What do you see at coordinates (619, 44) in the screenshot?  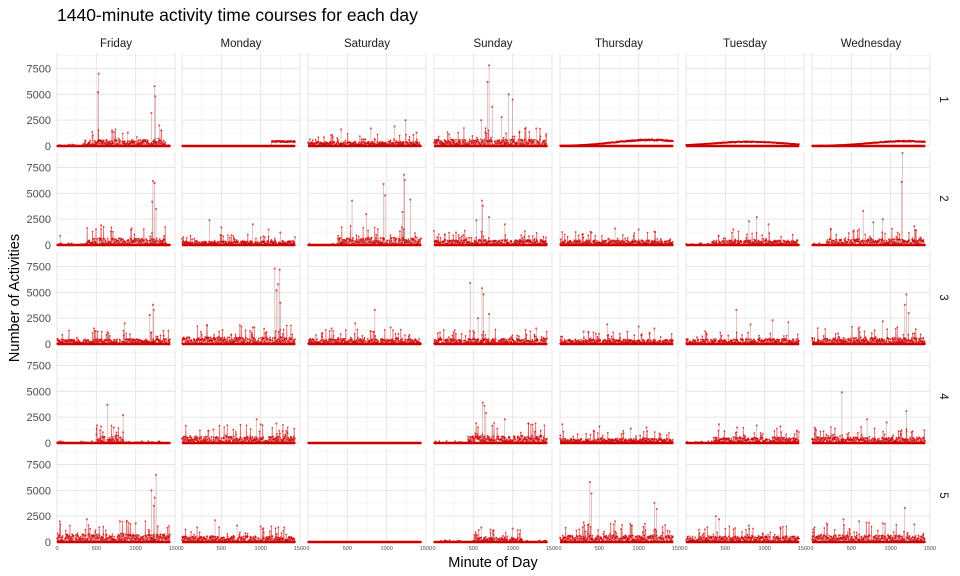 I see `facet-column-label: Thursday` at bounding box center [619, 44].